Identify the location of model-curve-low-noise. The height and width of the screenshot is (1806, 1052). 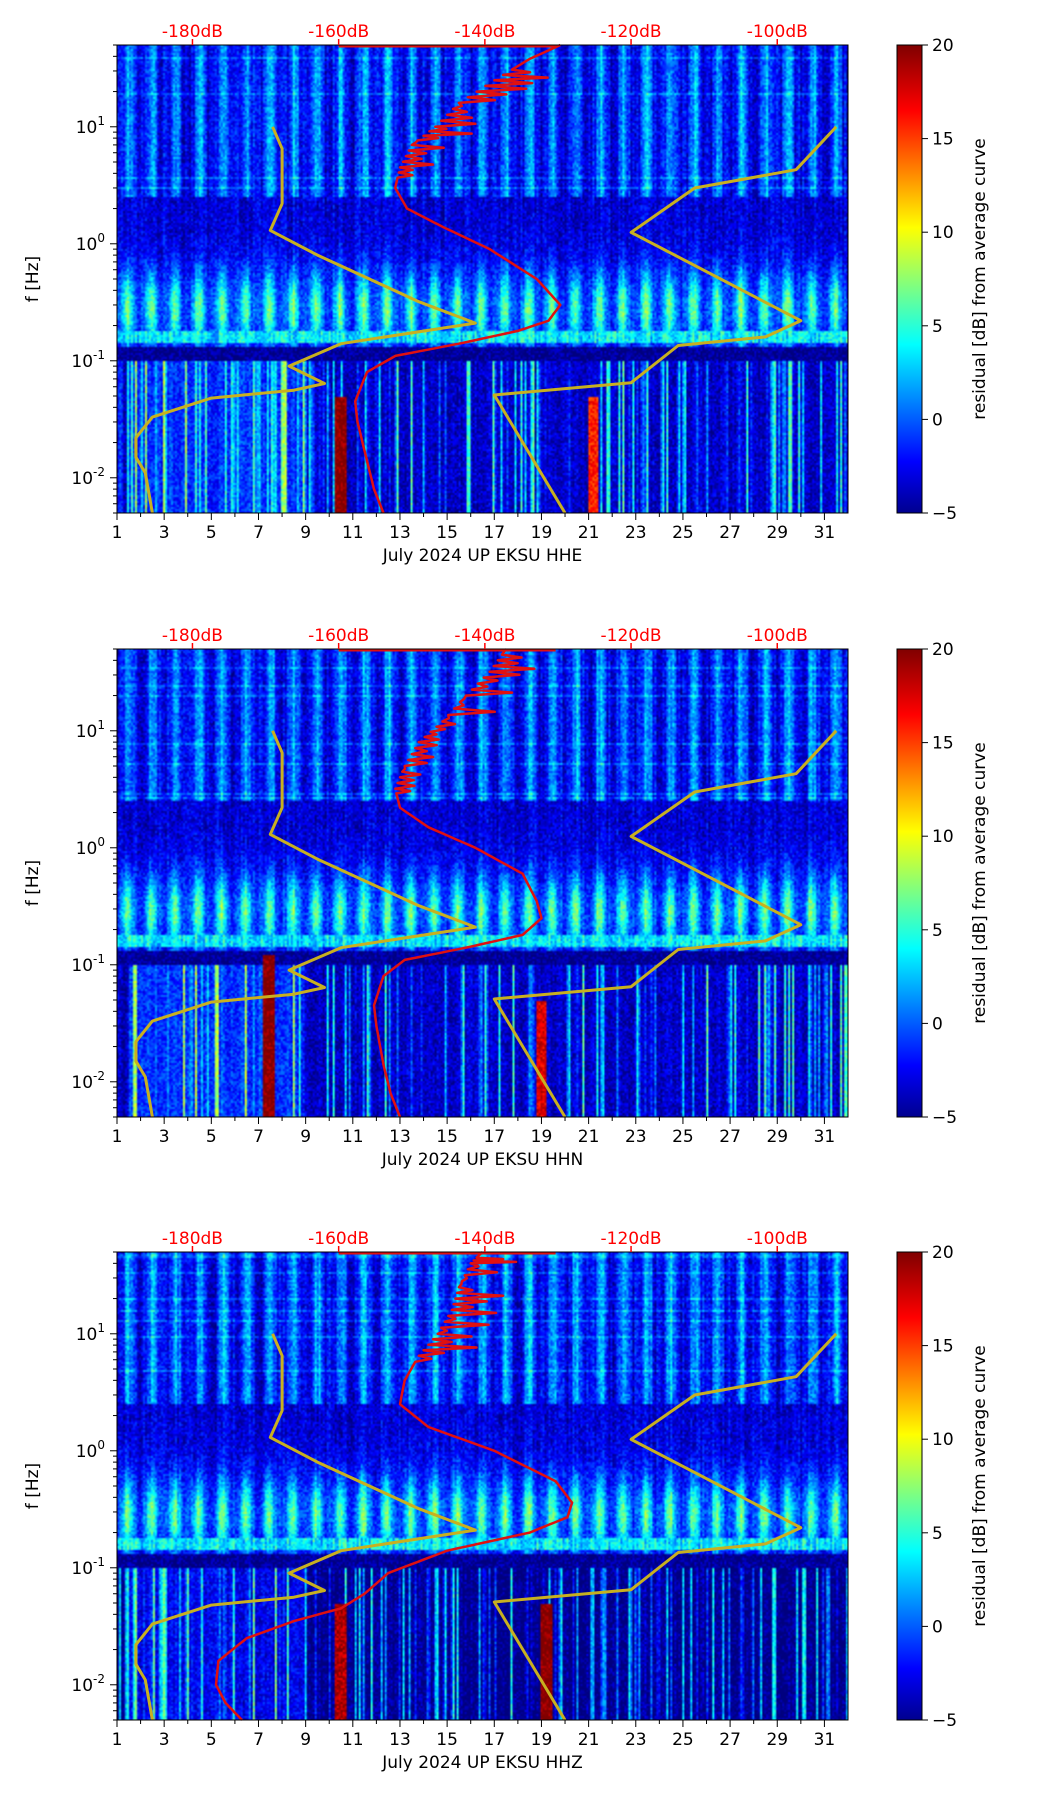
(305, 320).